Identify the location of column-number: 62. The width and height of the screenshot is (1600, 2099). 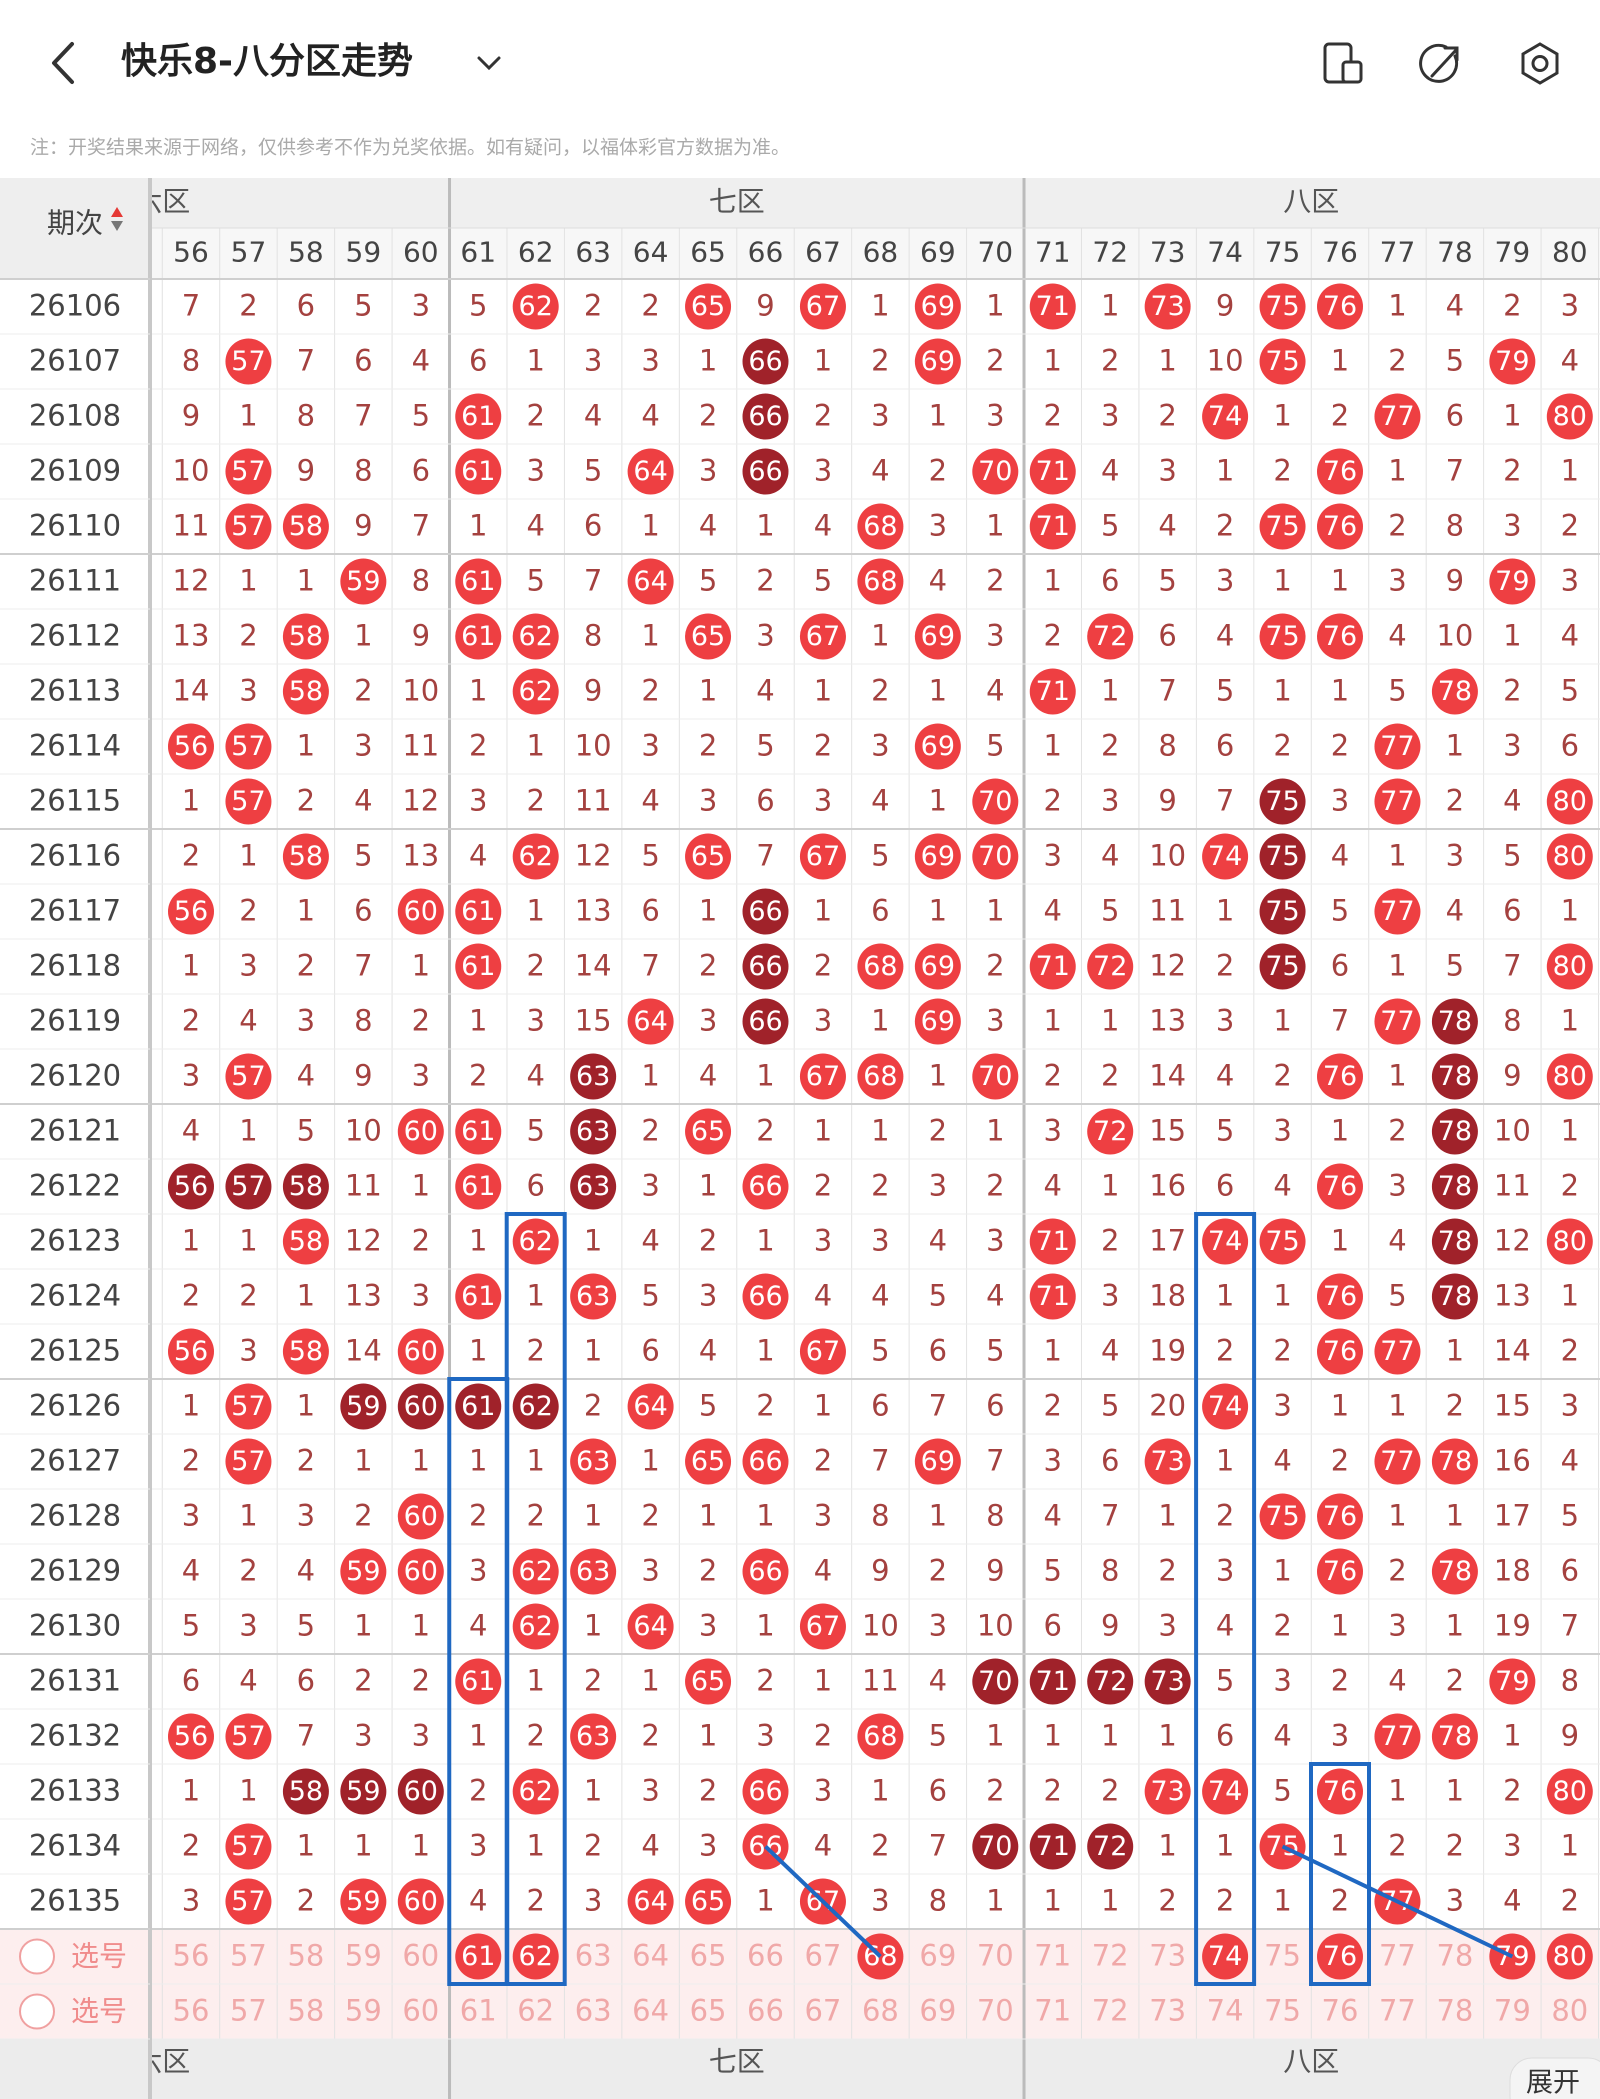
(536, 252).